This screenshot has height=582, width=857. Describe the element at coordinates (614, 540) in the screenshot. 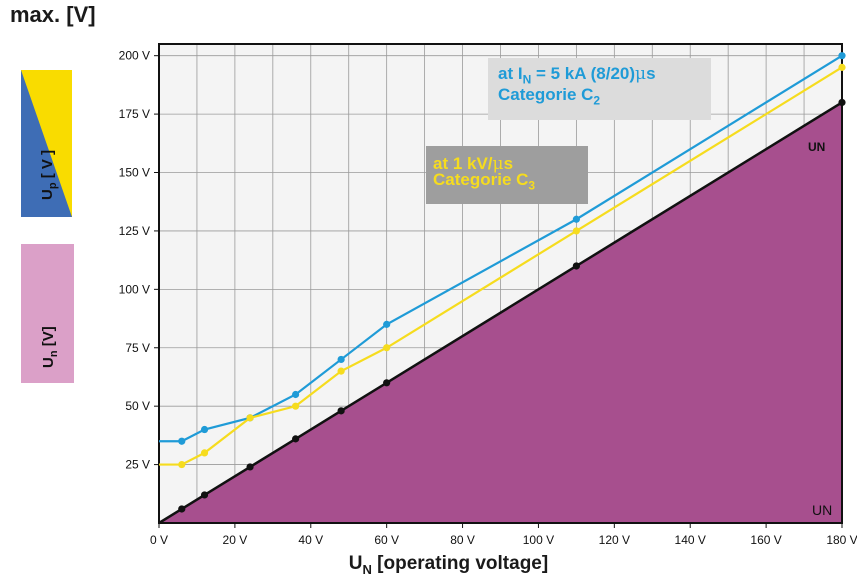

I see `x-tick-label: 120 V` at that location.